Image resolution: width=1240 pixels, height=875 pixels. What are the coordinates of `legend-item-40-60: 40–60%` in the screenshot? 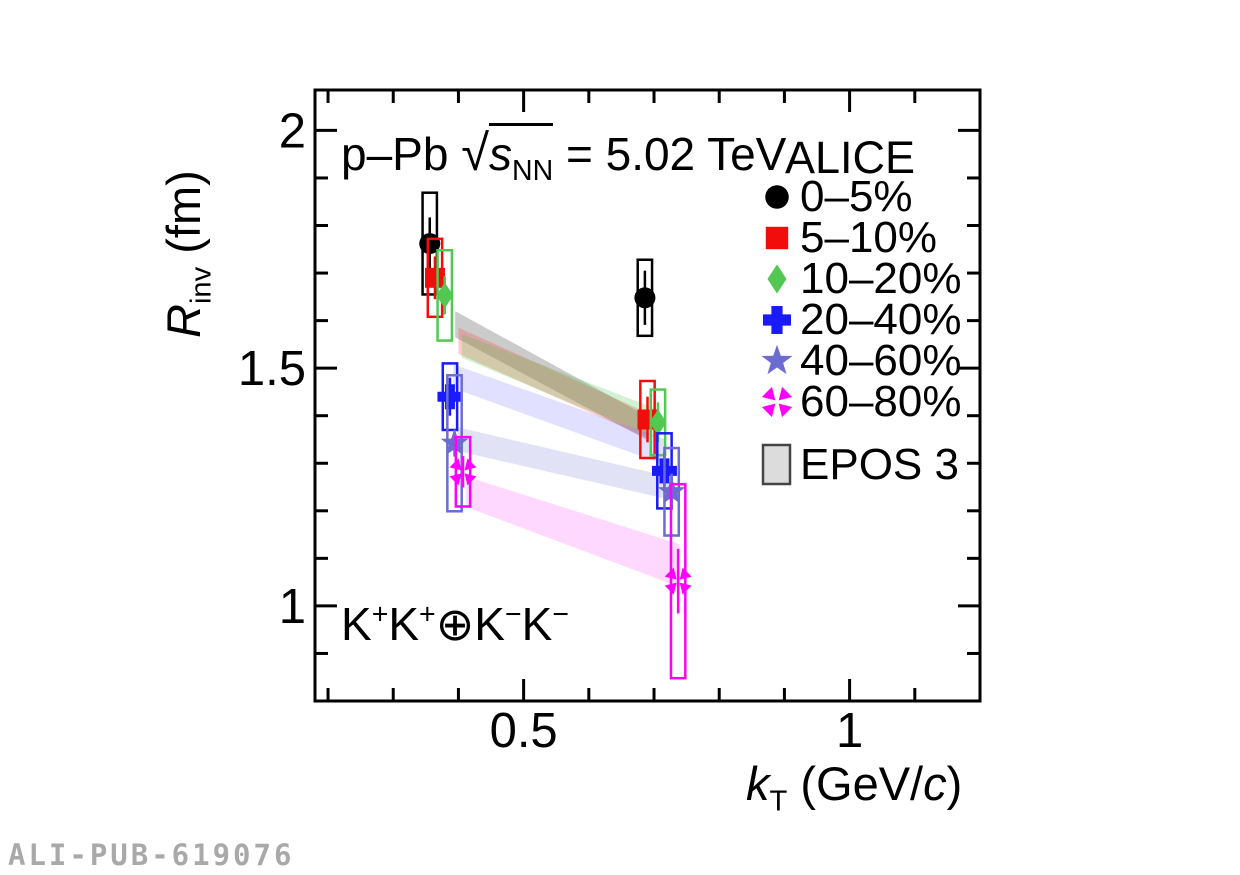 It's located at (861, 360).